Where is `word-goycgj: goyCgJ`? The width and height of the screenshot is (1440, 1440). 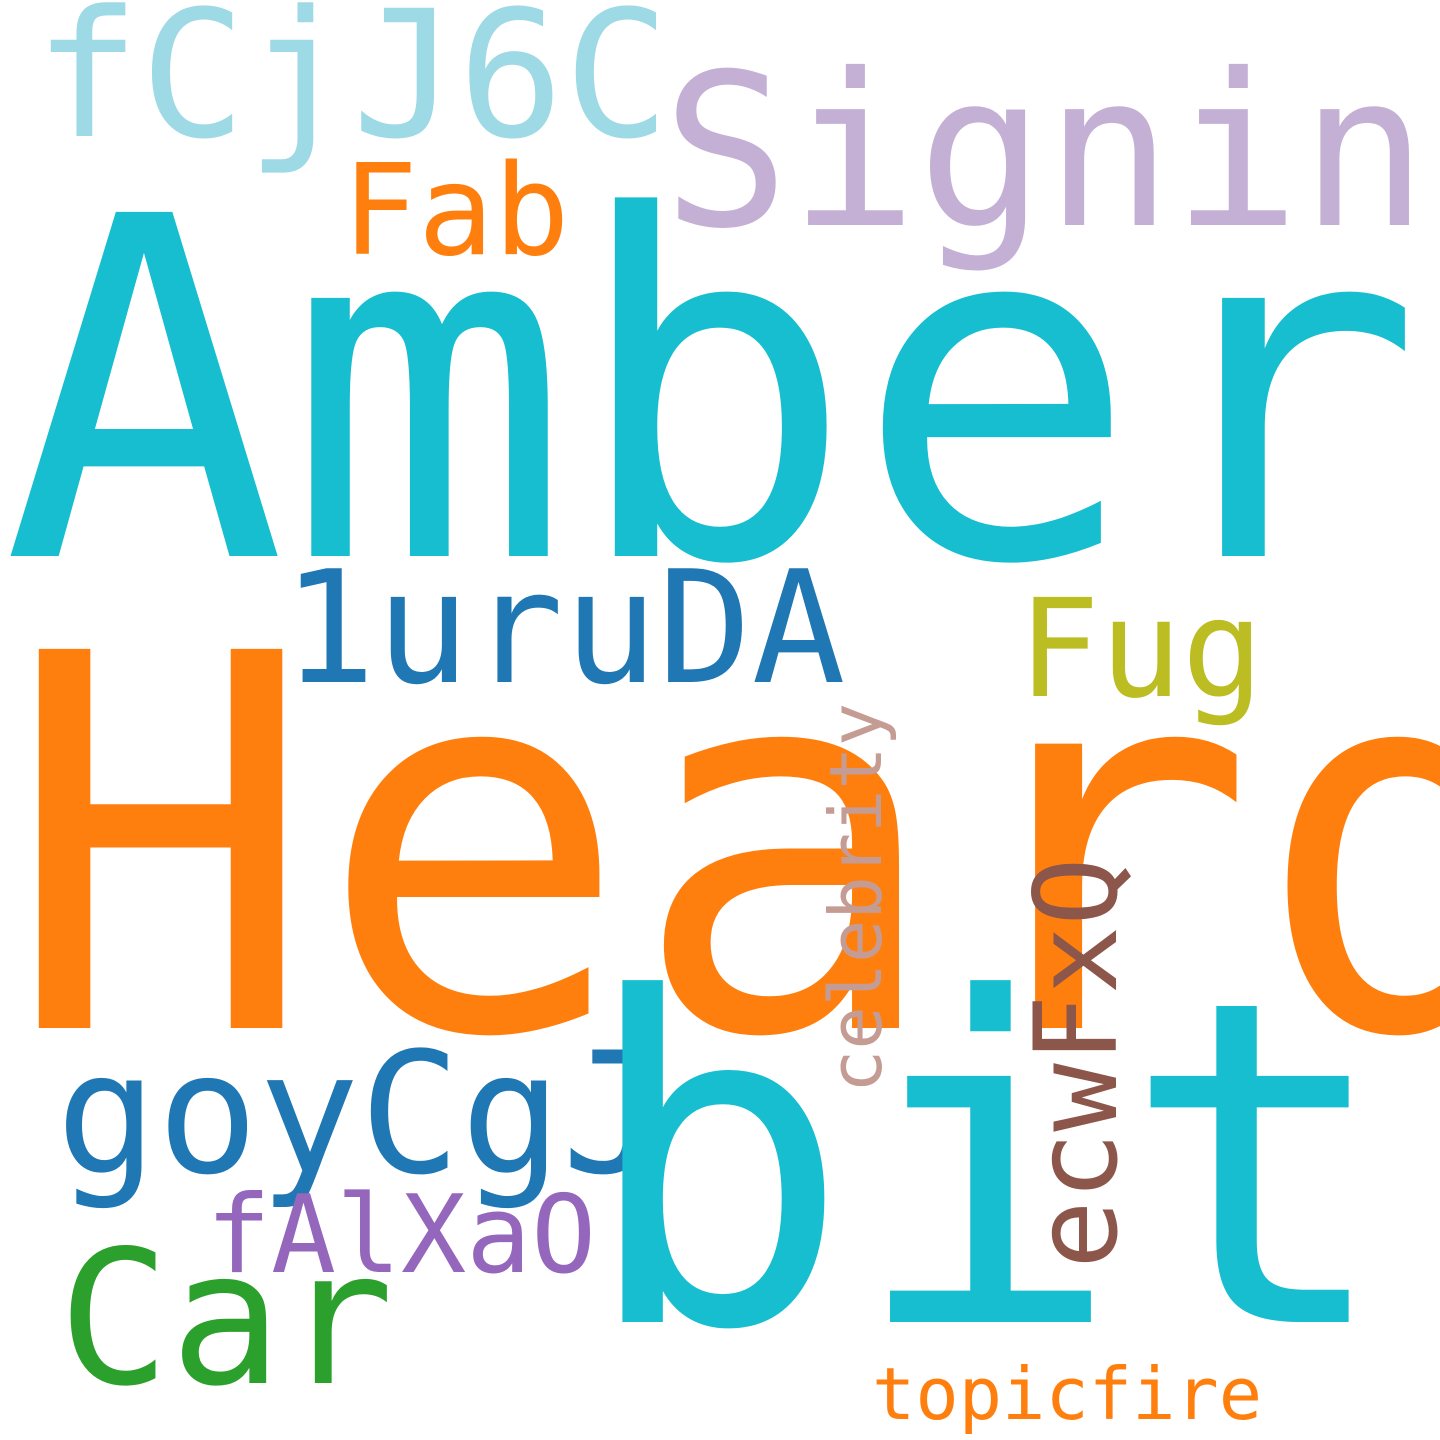 word-goycgj: goyCgJ is located at coordinates (359, 1114).